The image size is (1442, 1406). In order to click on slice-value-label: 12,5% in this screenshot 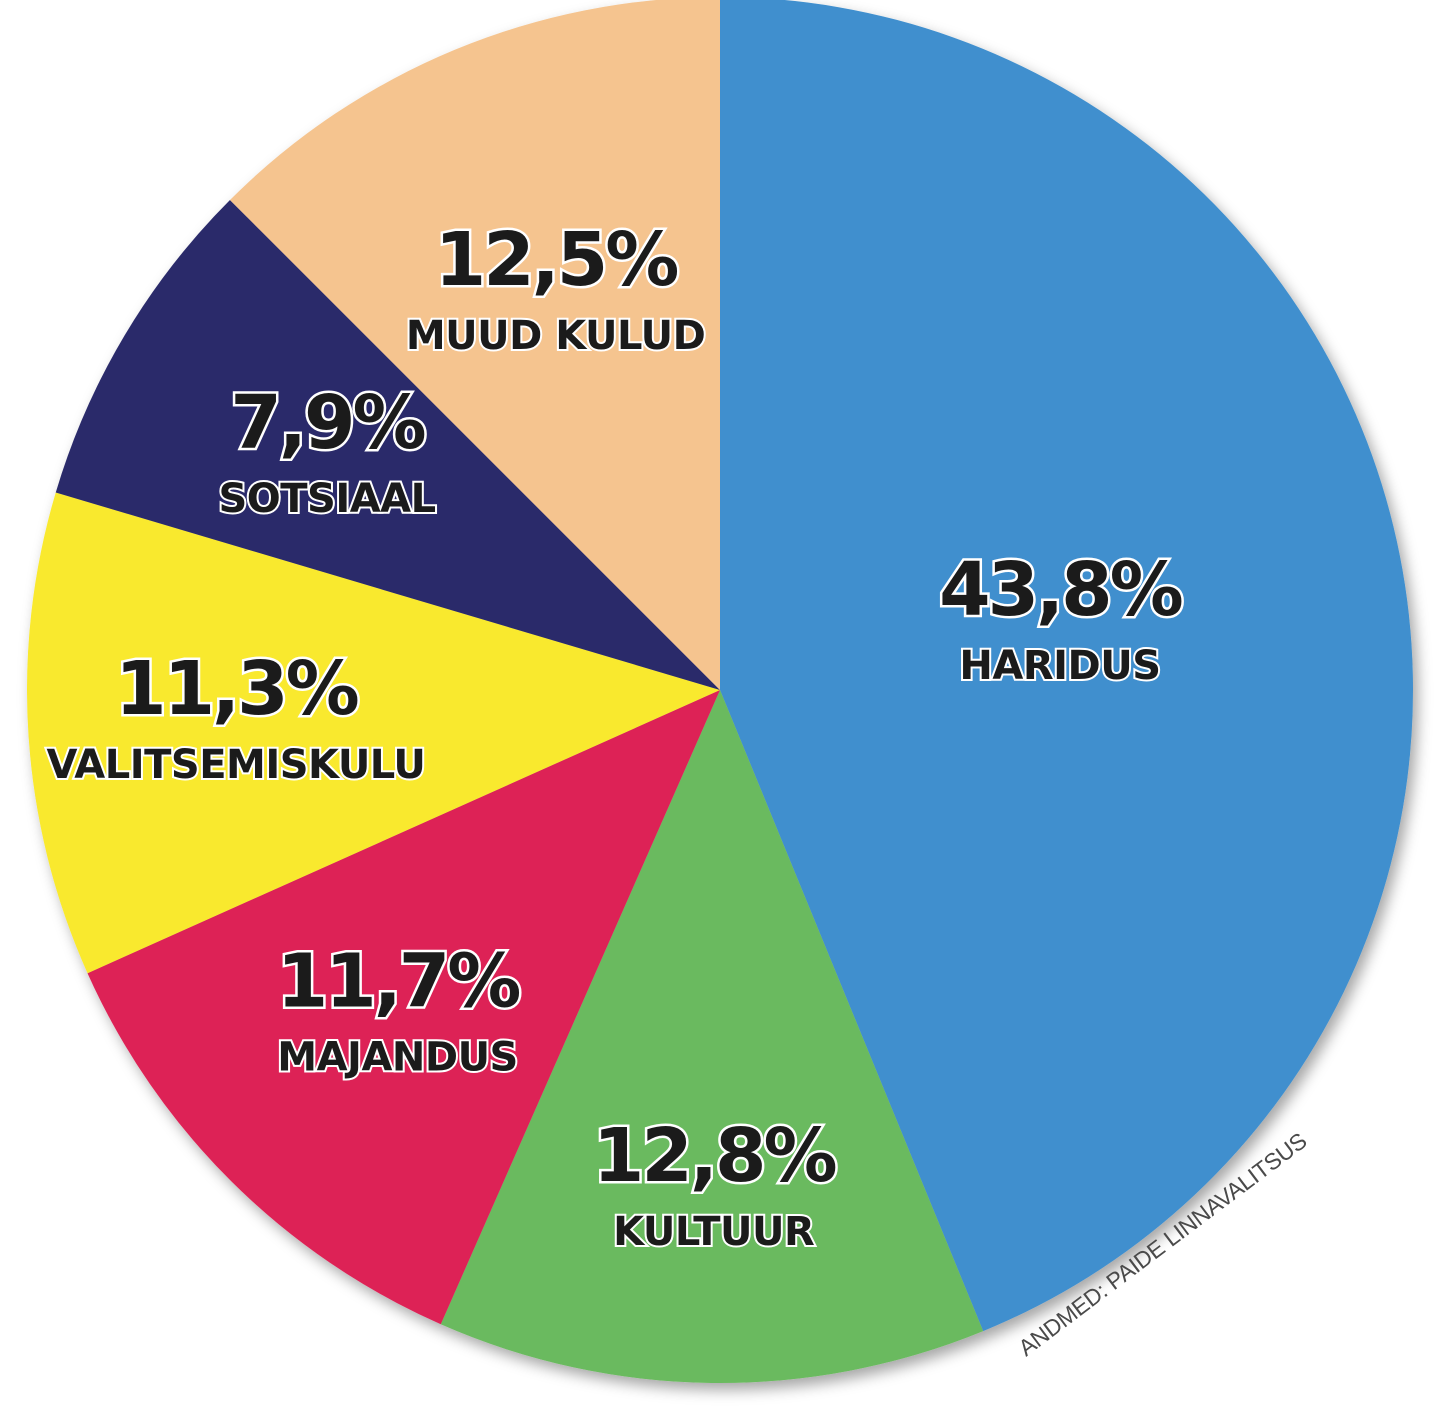, I will do `click(556, 260)`.